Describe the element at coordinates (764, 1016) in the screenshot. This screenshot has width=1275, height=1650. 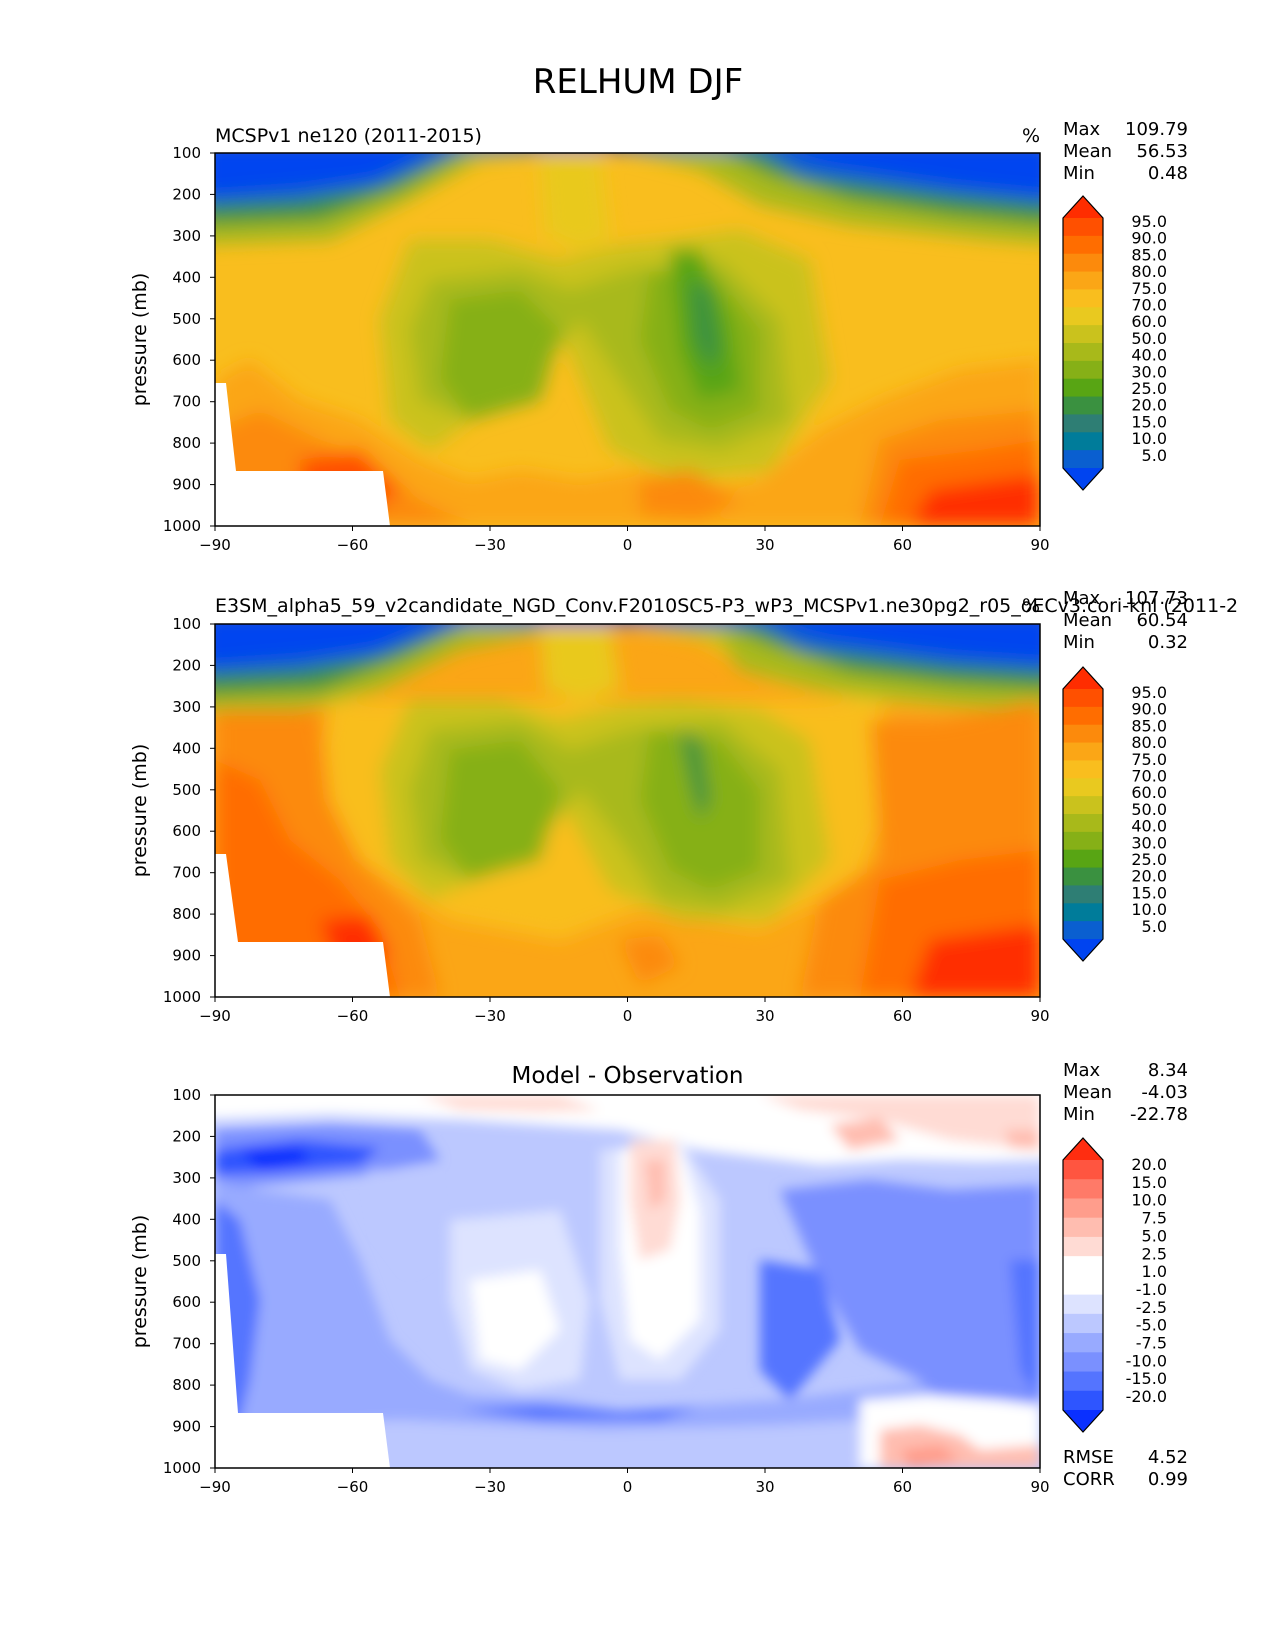
I see `x-tick-label: 30` at that location.